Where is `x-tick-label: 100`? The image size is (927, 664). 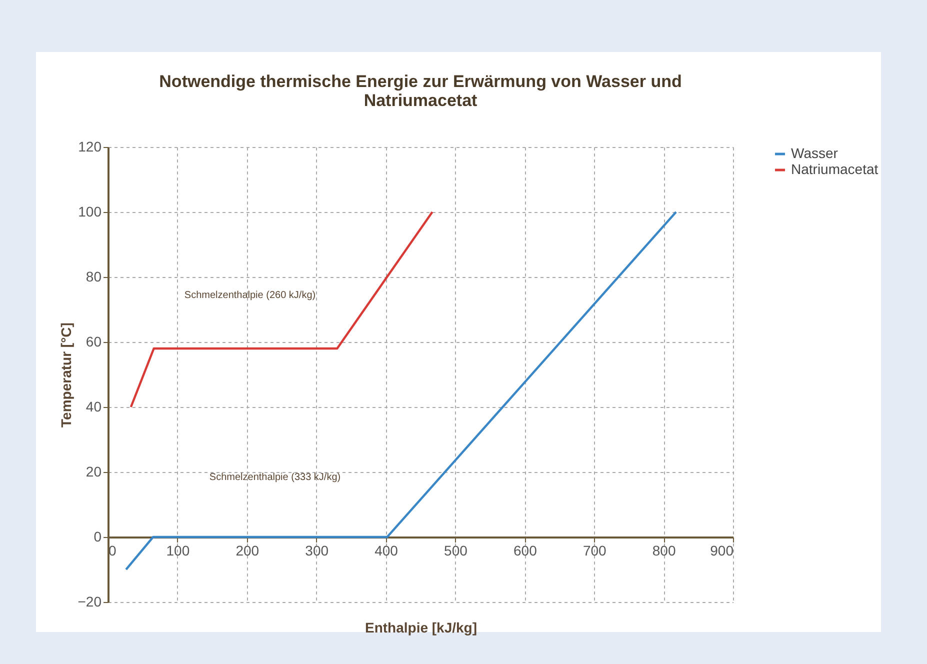 x-tick-label: 100 is located at coordinates (178, 550).